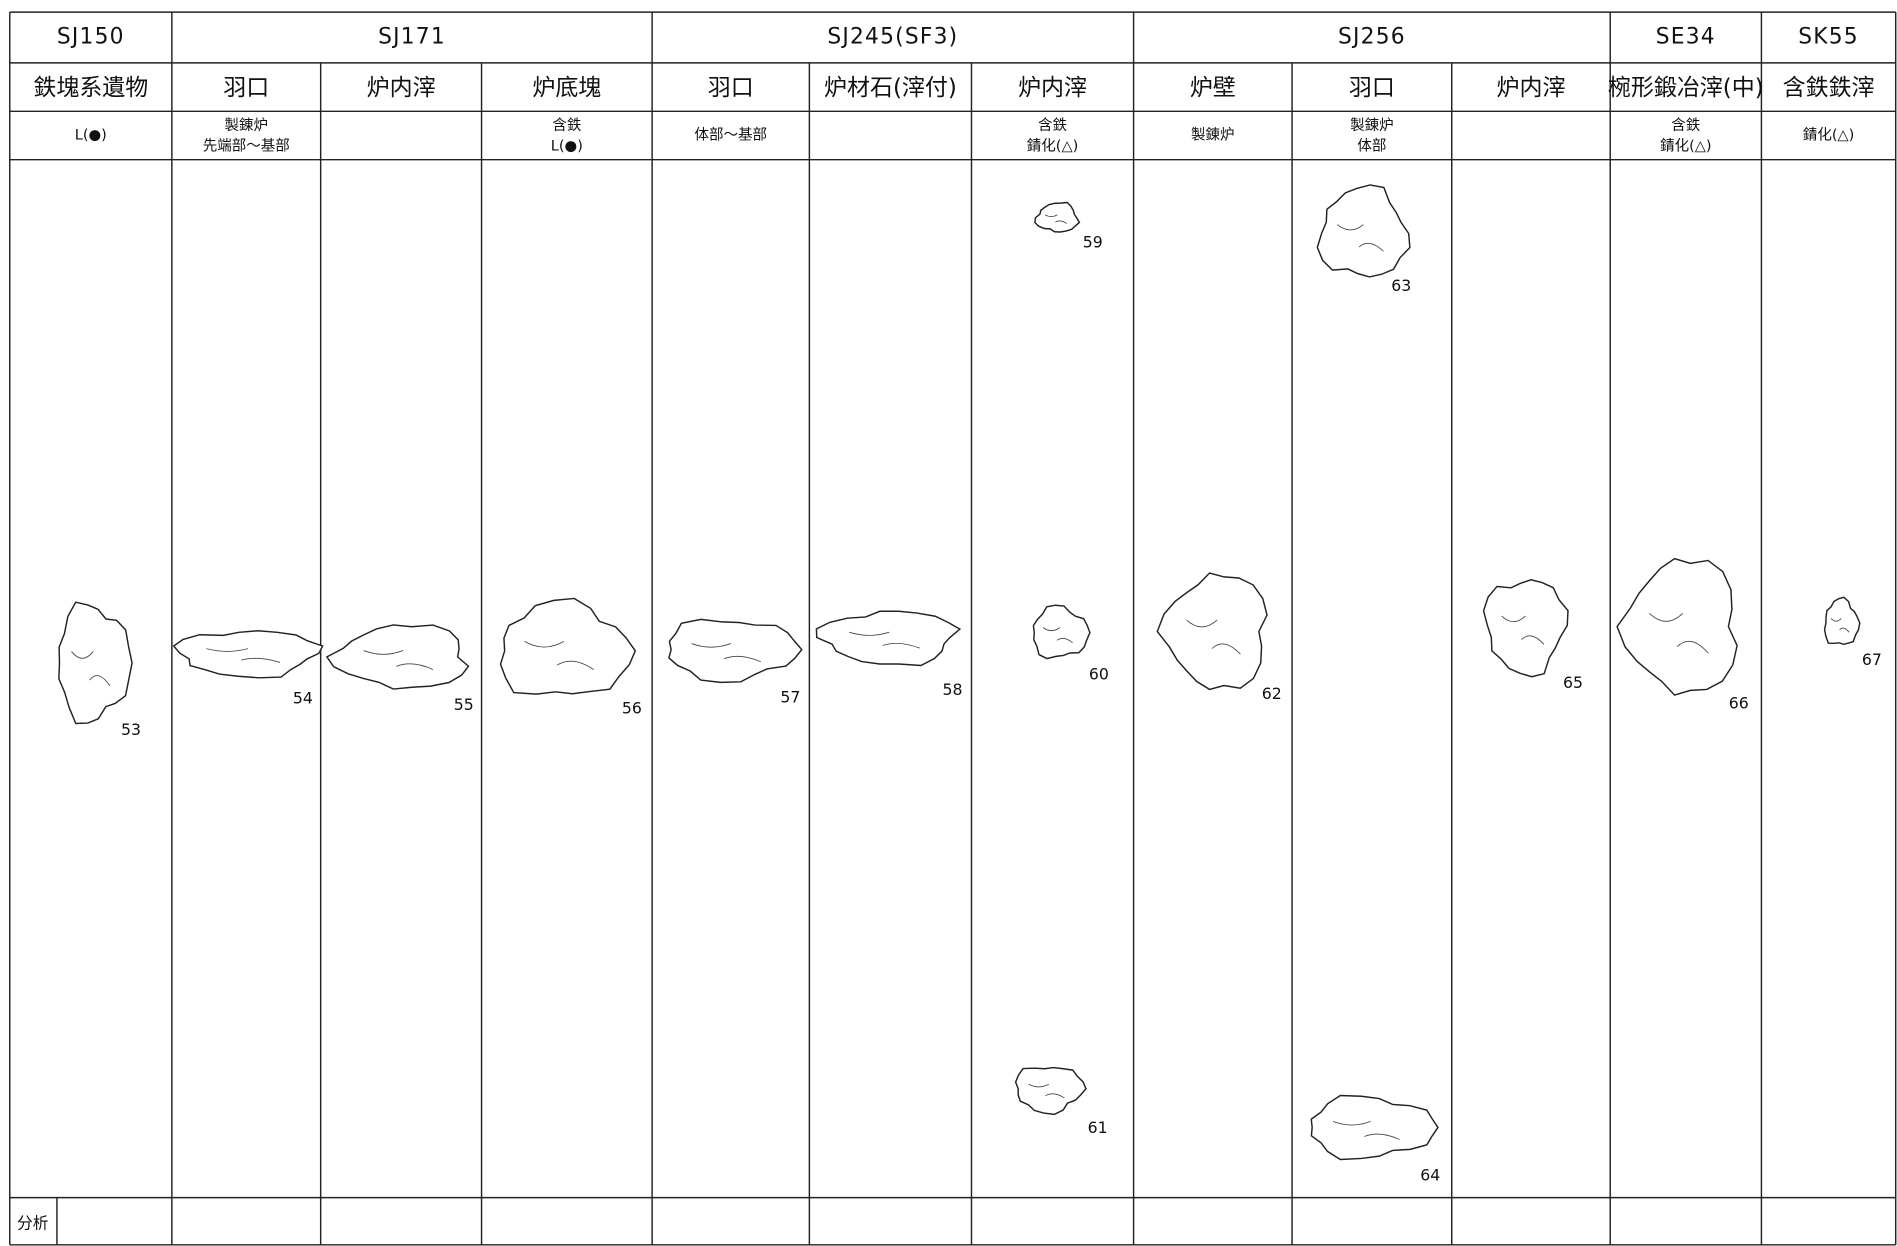 This screenshot has height=1246, width=1897. What do you see at coordinates (1829, 88) in the screenshot?
I see `column-label: 含鉄鉄滓` at bounding box center [1829, 88].